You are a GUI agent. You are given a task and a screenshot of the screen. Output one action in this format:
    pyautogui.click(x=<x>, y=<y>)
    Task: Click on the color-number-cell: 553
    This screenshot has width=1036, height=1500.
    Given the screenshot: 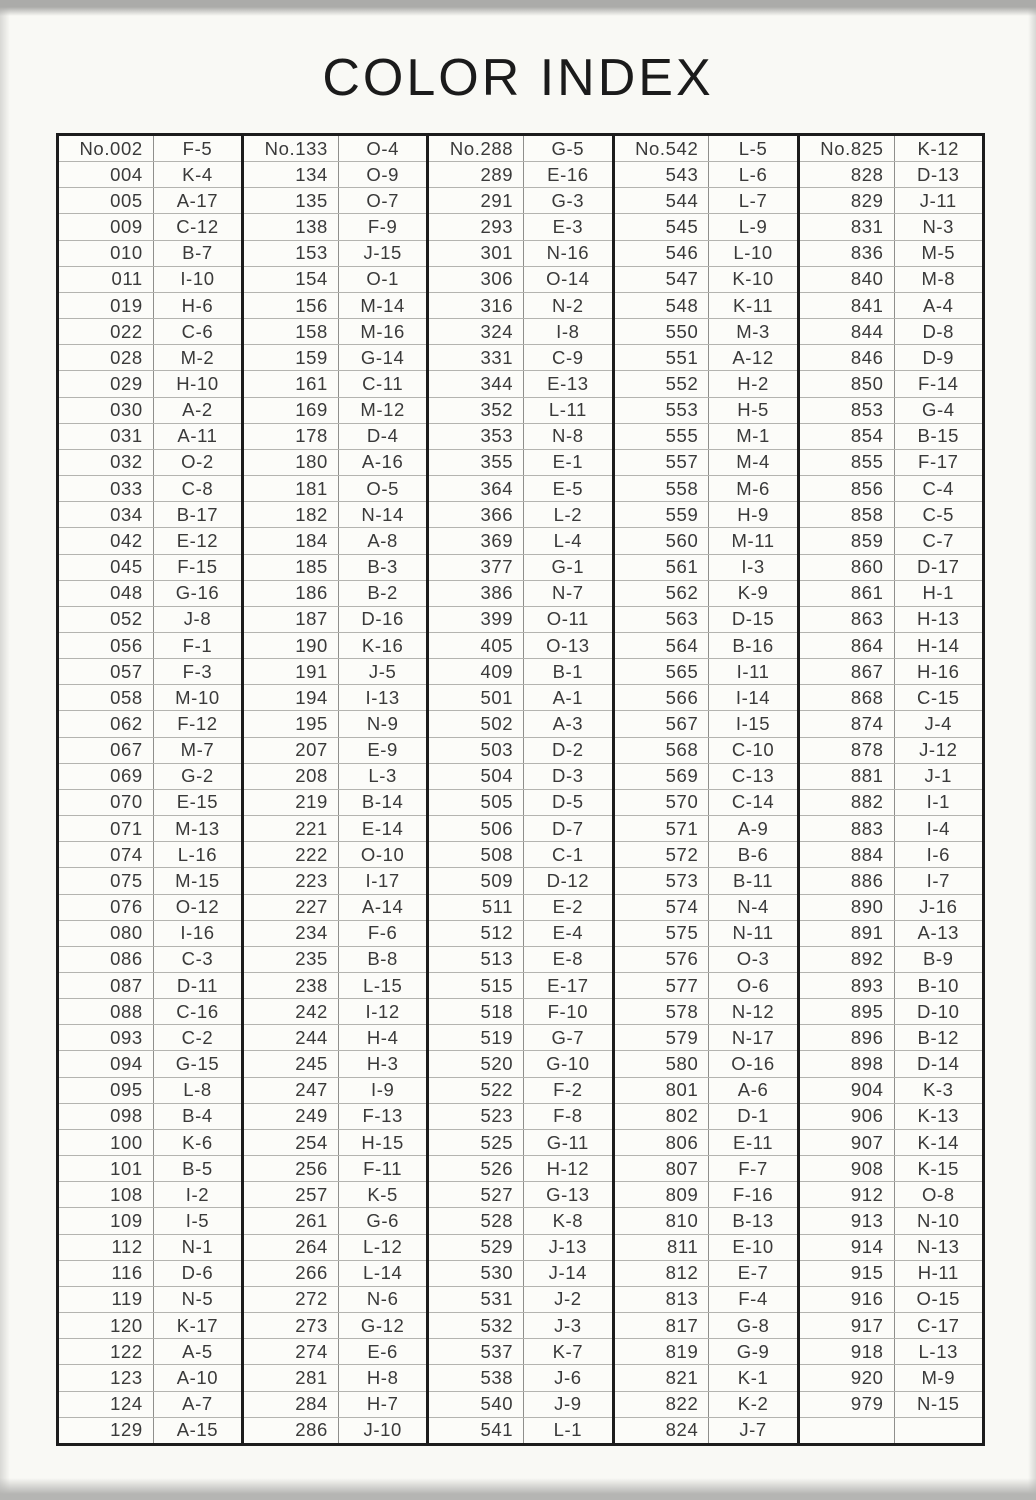 What is the action you would take?
    pyautogui.click(x=662, y=410)
    